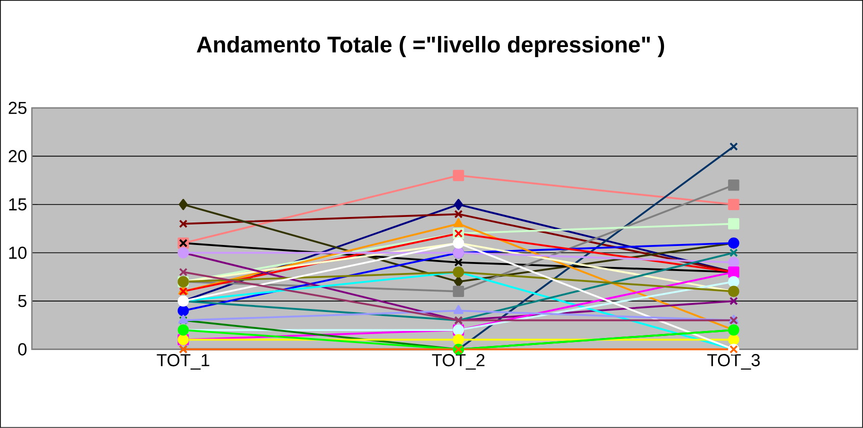 This screenshot has height=428, width=863. I want to click on x-tick-label: TOT_1, so click(183, 362).